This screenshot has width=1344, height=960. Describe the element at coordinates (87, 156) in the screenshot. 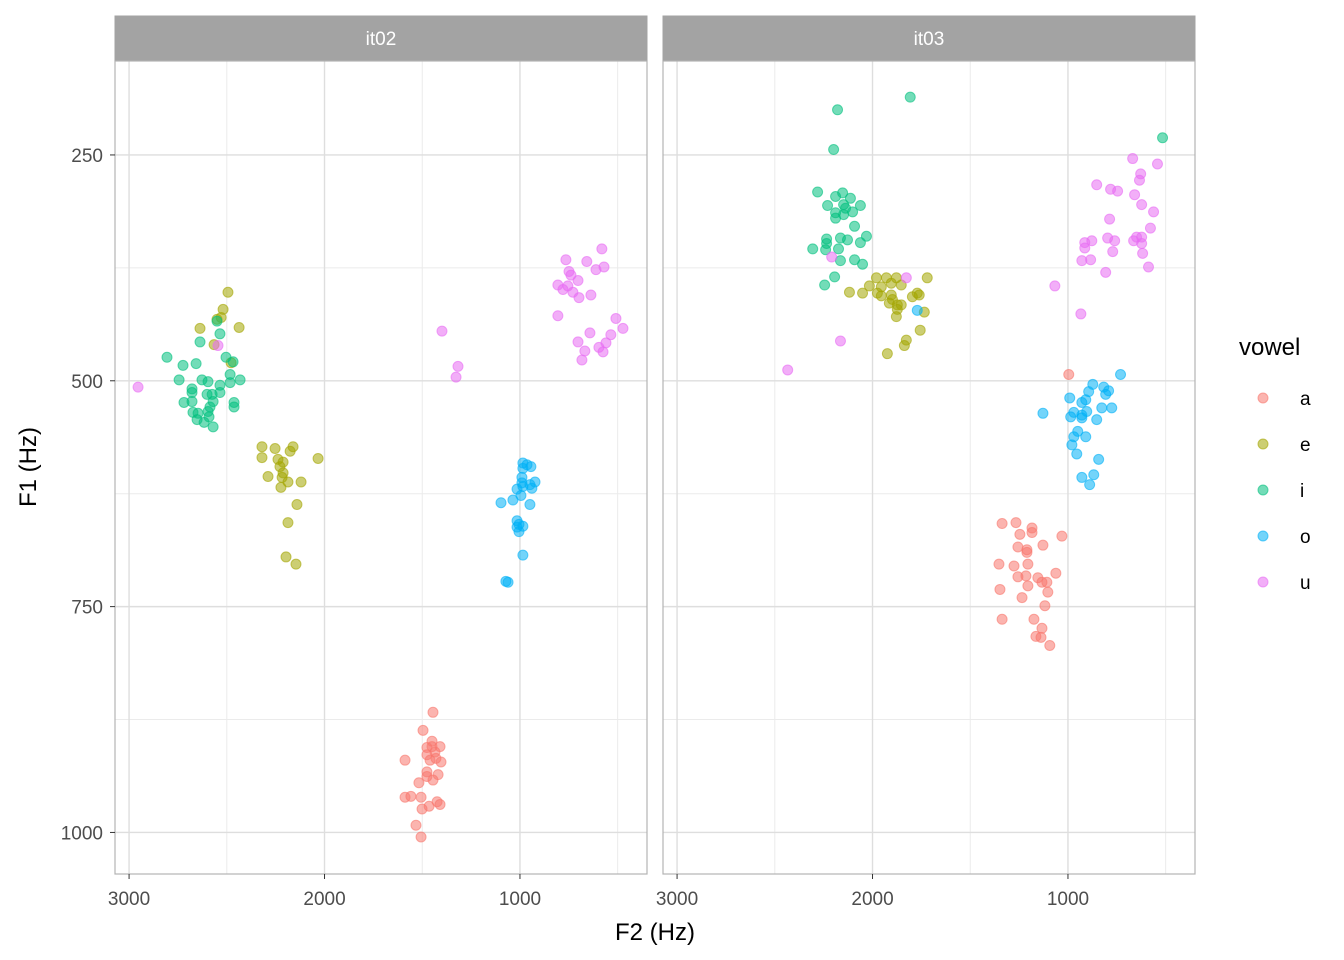

I see `y-tick-label: 250` at that location.